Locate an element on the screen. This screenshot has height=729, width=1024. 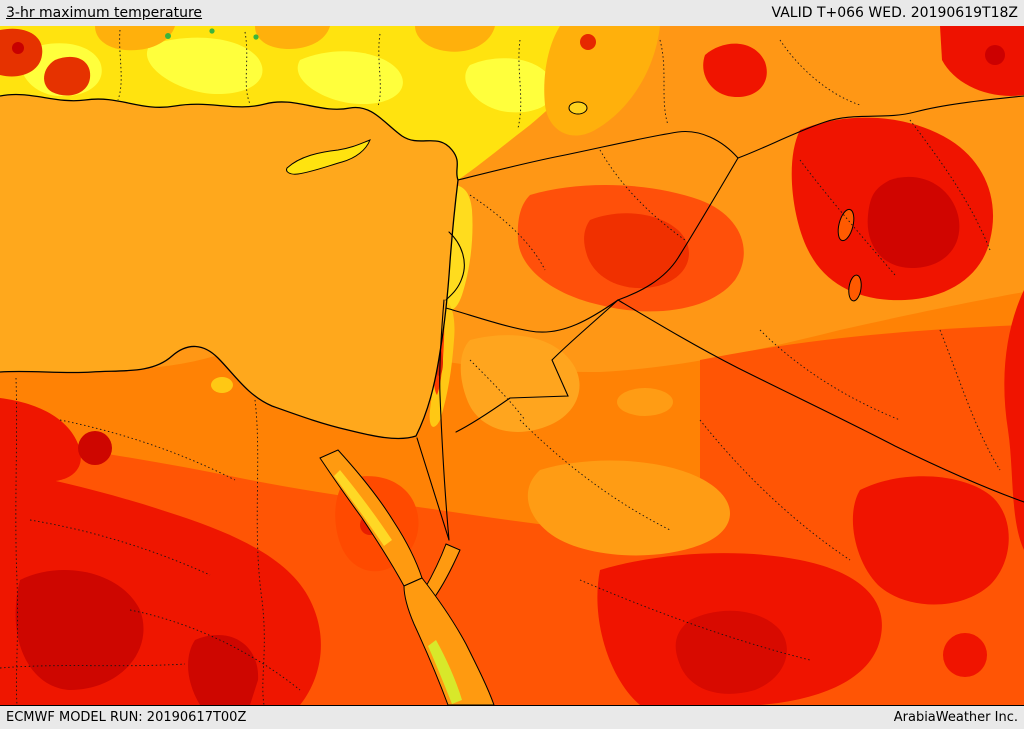
turkey-lake is located at coordinates (578, 108).